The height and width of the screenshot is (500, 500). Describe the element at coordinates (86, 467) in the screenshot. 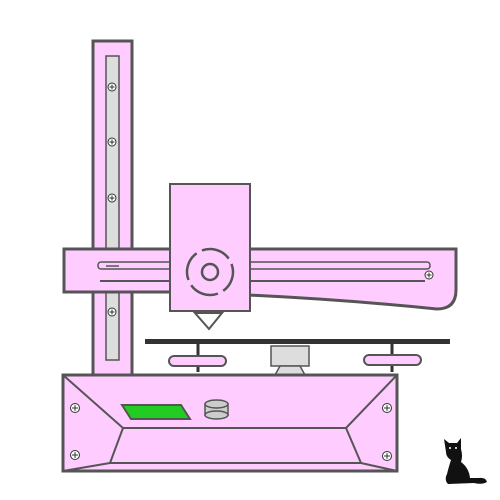

I see `base-bevel-bl` at that location.